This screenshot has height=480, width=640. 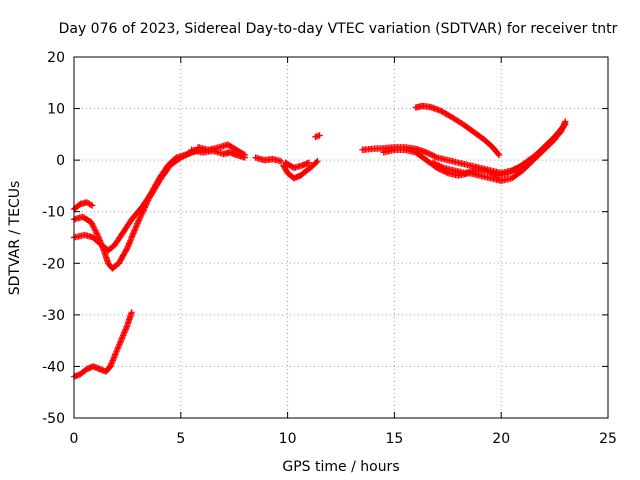 I want to click on series-track-i, so click(x=297, y=165).